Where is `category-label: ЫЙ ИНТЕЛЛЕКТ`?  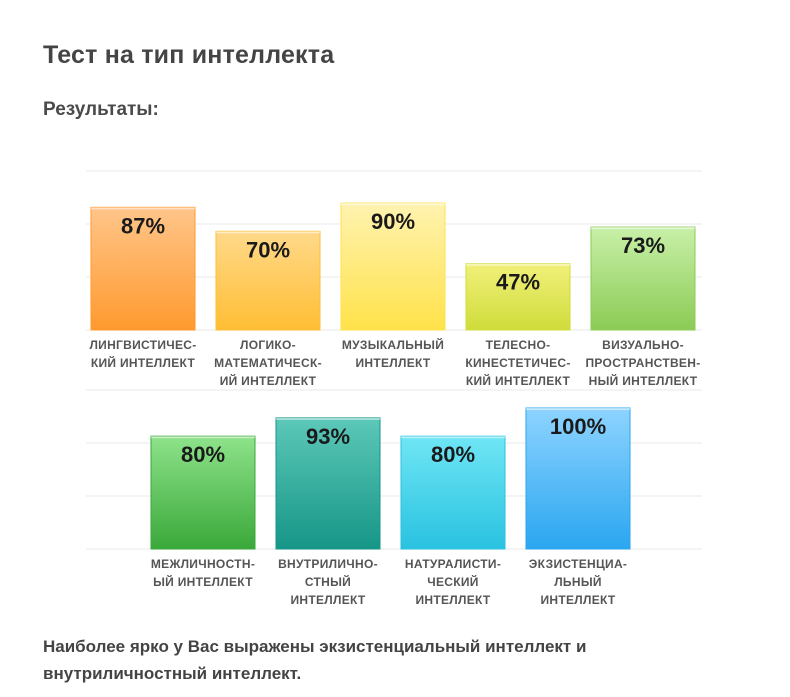 category-label: ЫЙ ИНТЕЛЛЕКТ is located at coordinates (203, 581).